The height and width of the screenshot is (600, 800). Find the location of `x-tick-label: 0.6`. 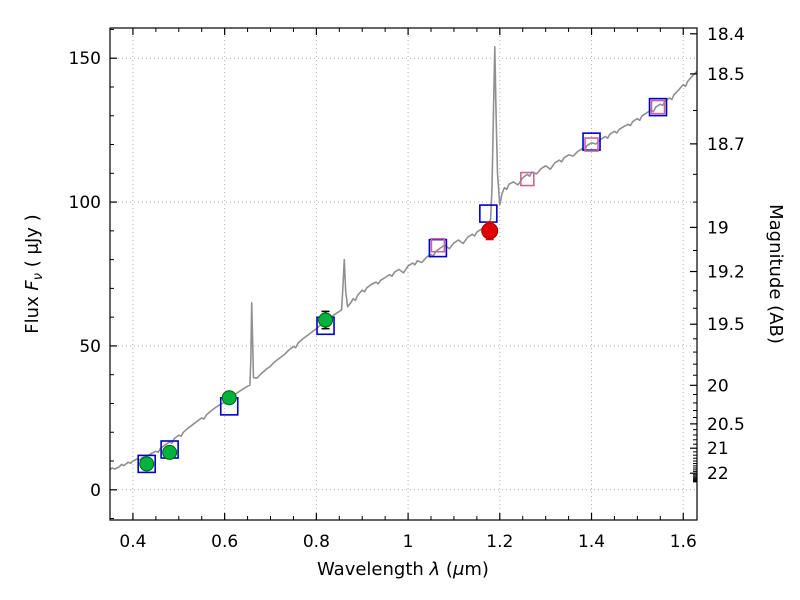

x-tick-label: 0.6 is located at coordinates (224, 542).